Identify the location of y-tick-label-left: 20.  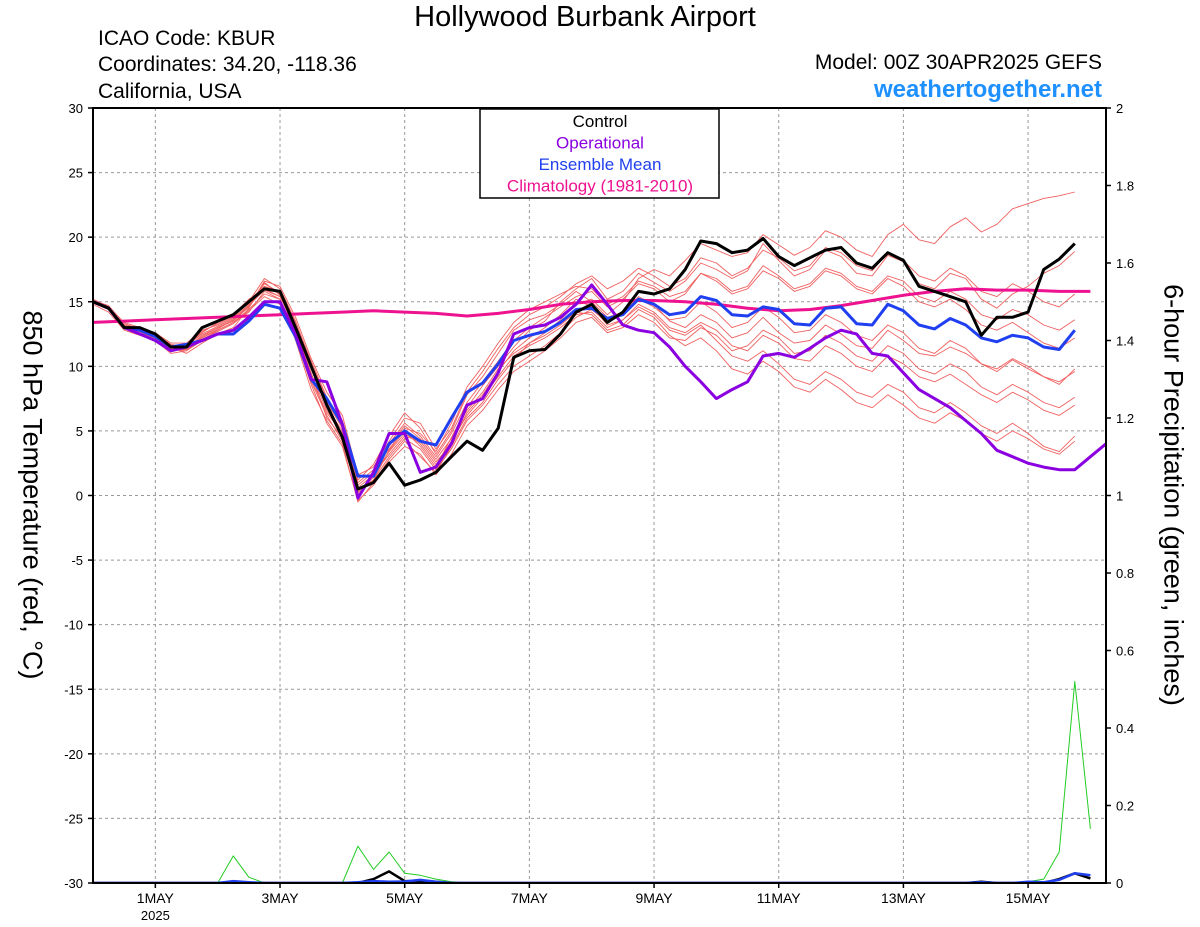
(76, 237).